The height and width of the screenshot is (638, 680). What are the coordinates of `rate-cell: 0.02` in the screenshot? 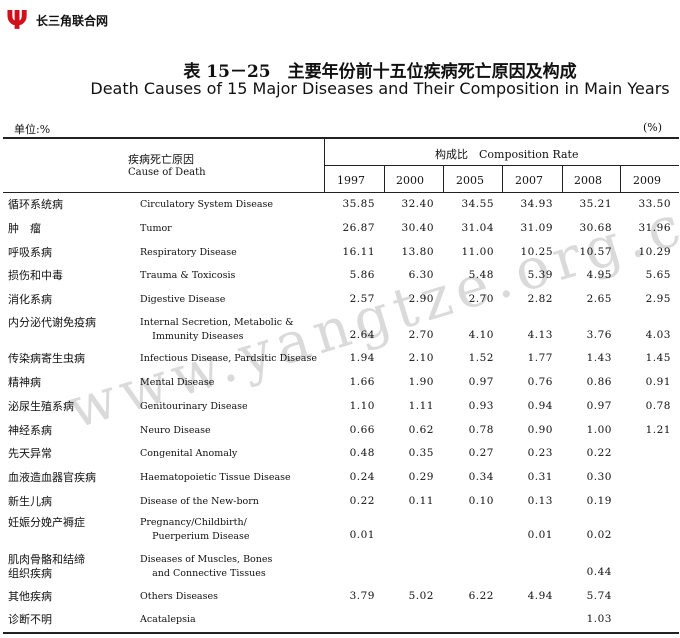 It's located at (599, 535).